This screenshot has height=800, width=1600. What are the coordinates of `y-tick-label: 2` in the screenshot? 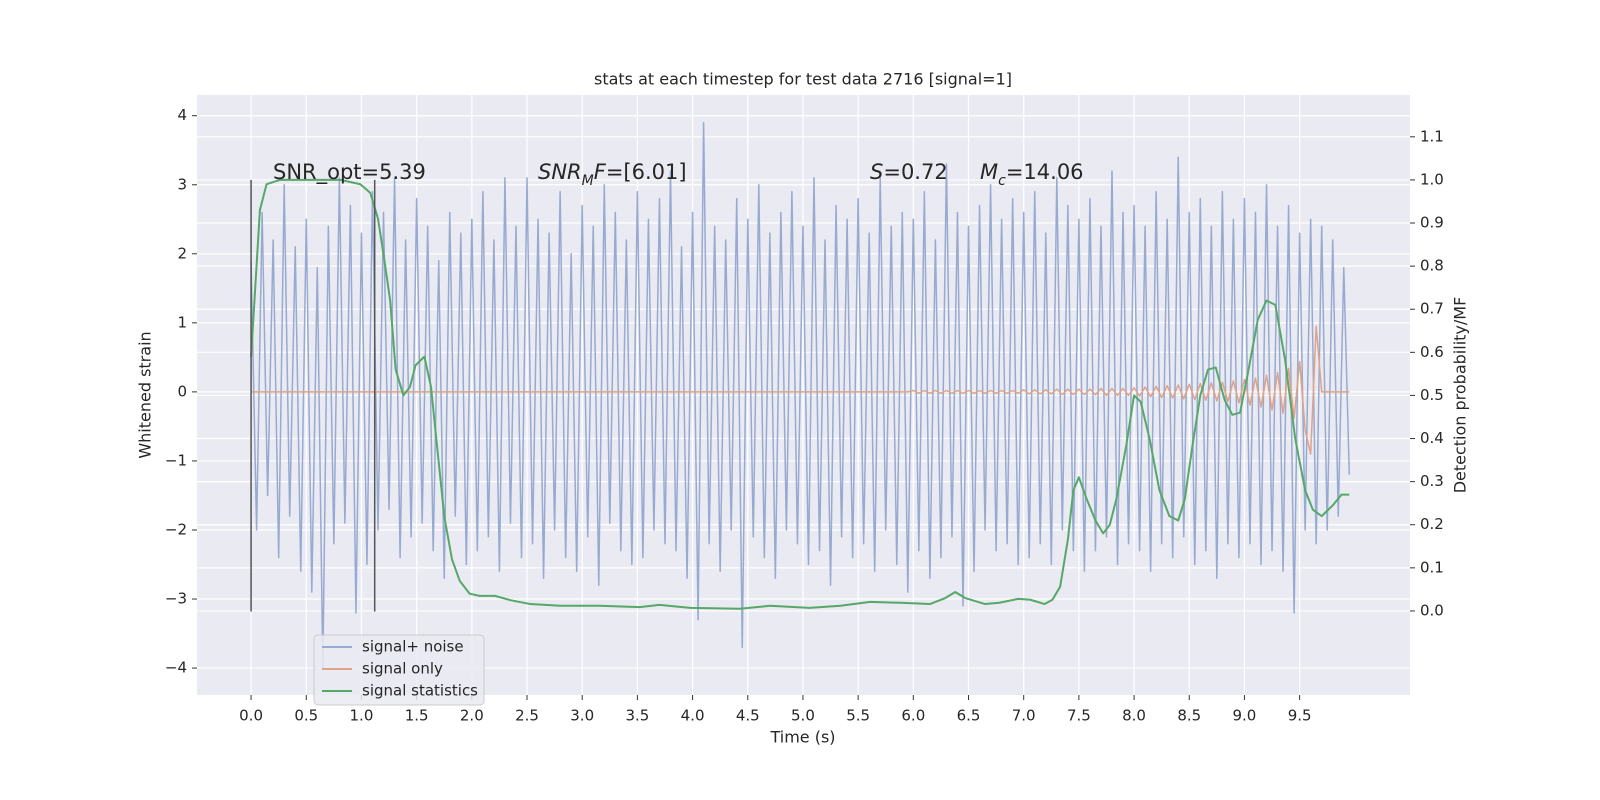 It's located at (182, 253).